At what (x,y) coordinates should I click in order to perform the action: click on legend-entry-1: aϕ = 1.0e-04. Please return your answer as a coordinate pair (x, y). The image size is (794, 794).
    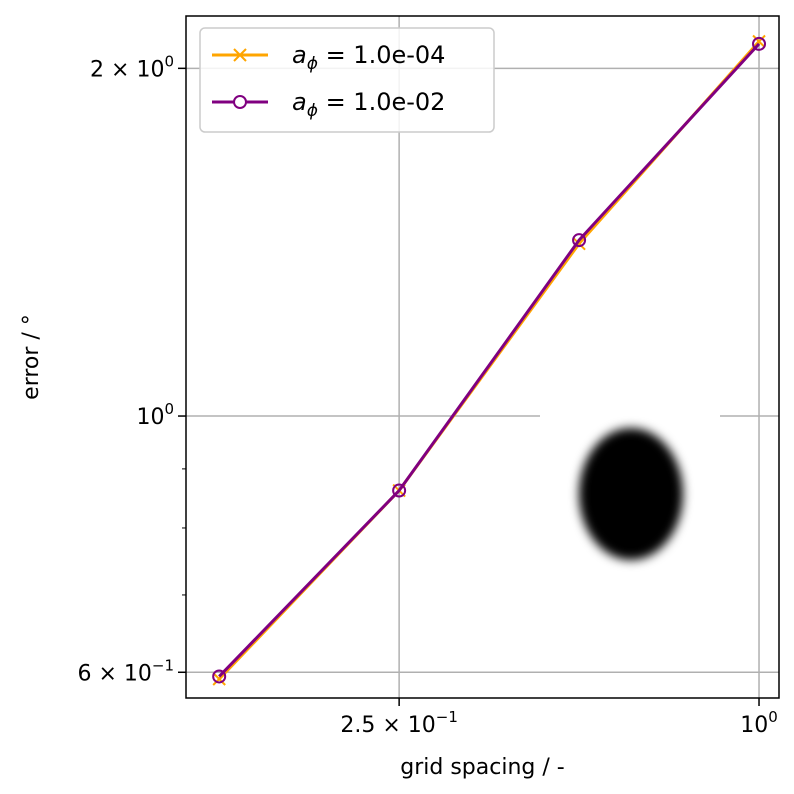
    Looking at the image, I should click on (328, 57).